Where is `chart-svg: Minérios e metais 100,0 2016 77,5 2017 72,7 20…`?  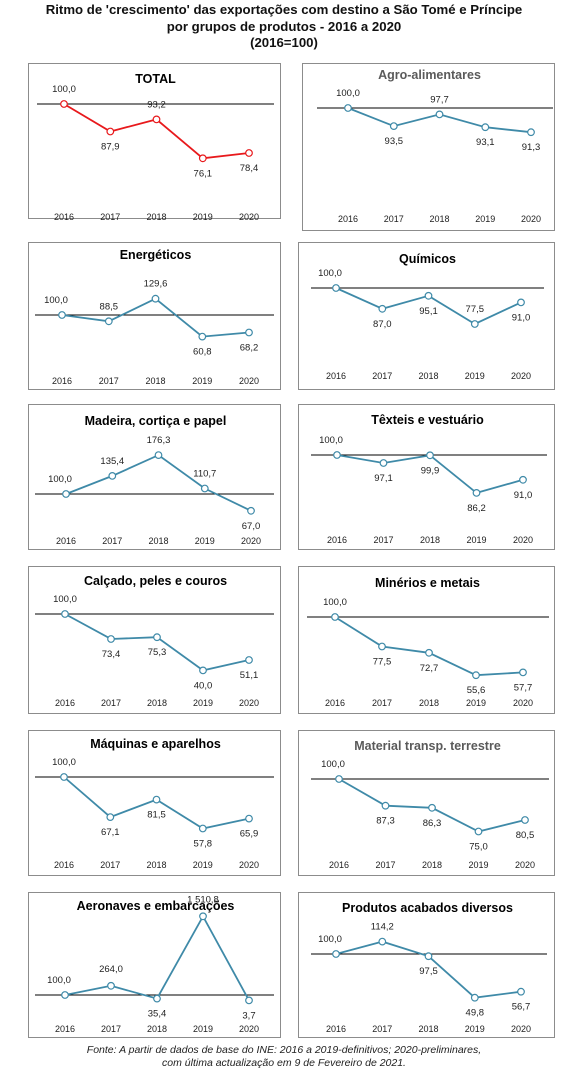 chart-svg: Minérios e metais 100,0 2016 77,5 2017 72,7 20… is located at coordinates (428, 642).